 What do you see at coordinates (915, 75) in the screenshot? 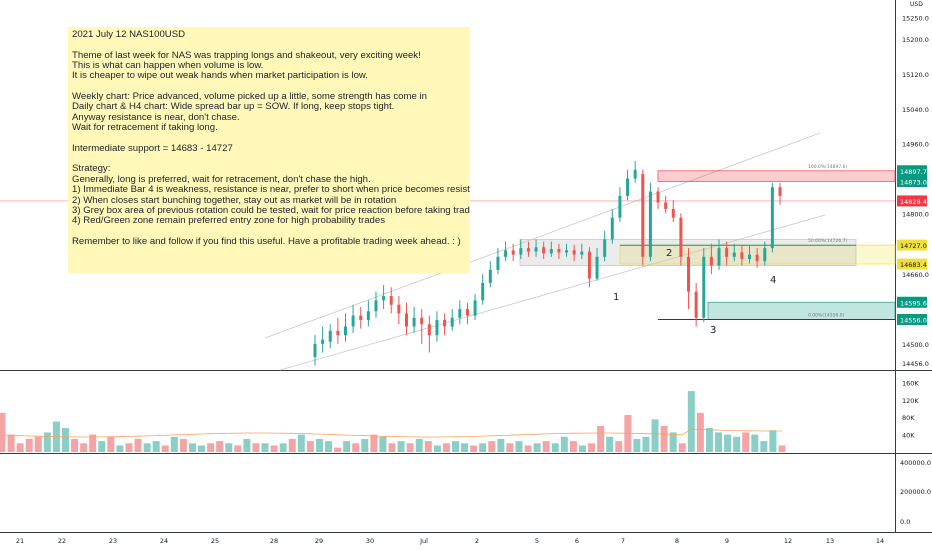
I see `price-tick-label: 15120.0` at bounding box center [915, 75].